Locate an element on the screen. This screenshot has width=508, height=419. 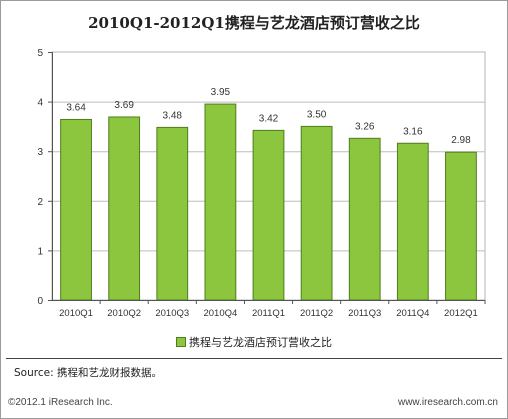
chart-title: 2010Q1-2012Q1携程与艺龙酒店预订营收之比 is located at coordinates (254, 23).